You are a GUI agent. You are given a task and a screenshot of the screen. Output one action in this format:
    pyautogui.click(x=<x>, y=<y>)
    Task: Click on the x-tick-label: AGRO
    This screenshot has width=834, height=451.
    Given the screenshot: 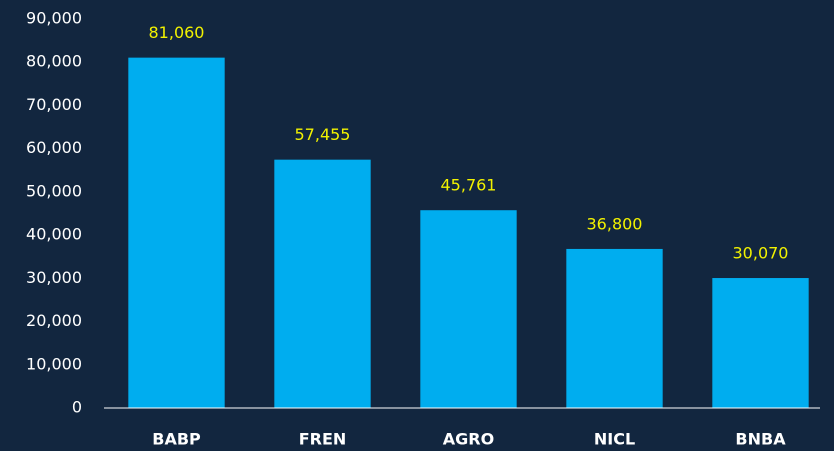 What is the action you would take?
    pyautogui.click(x=468, y=439)
    